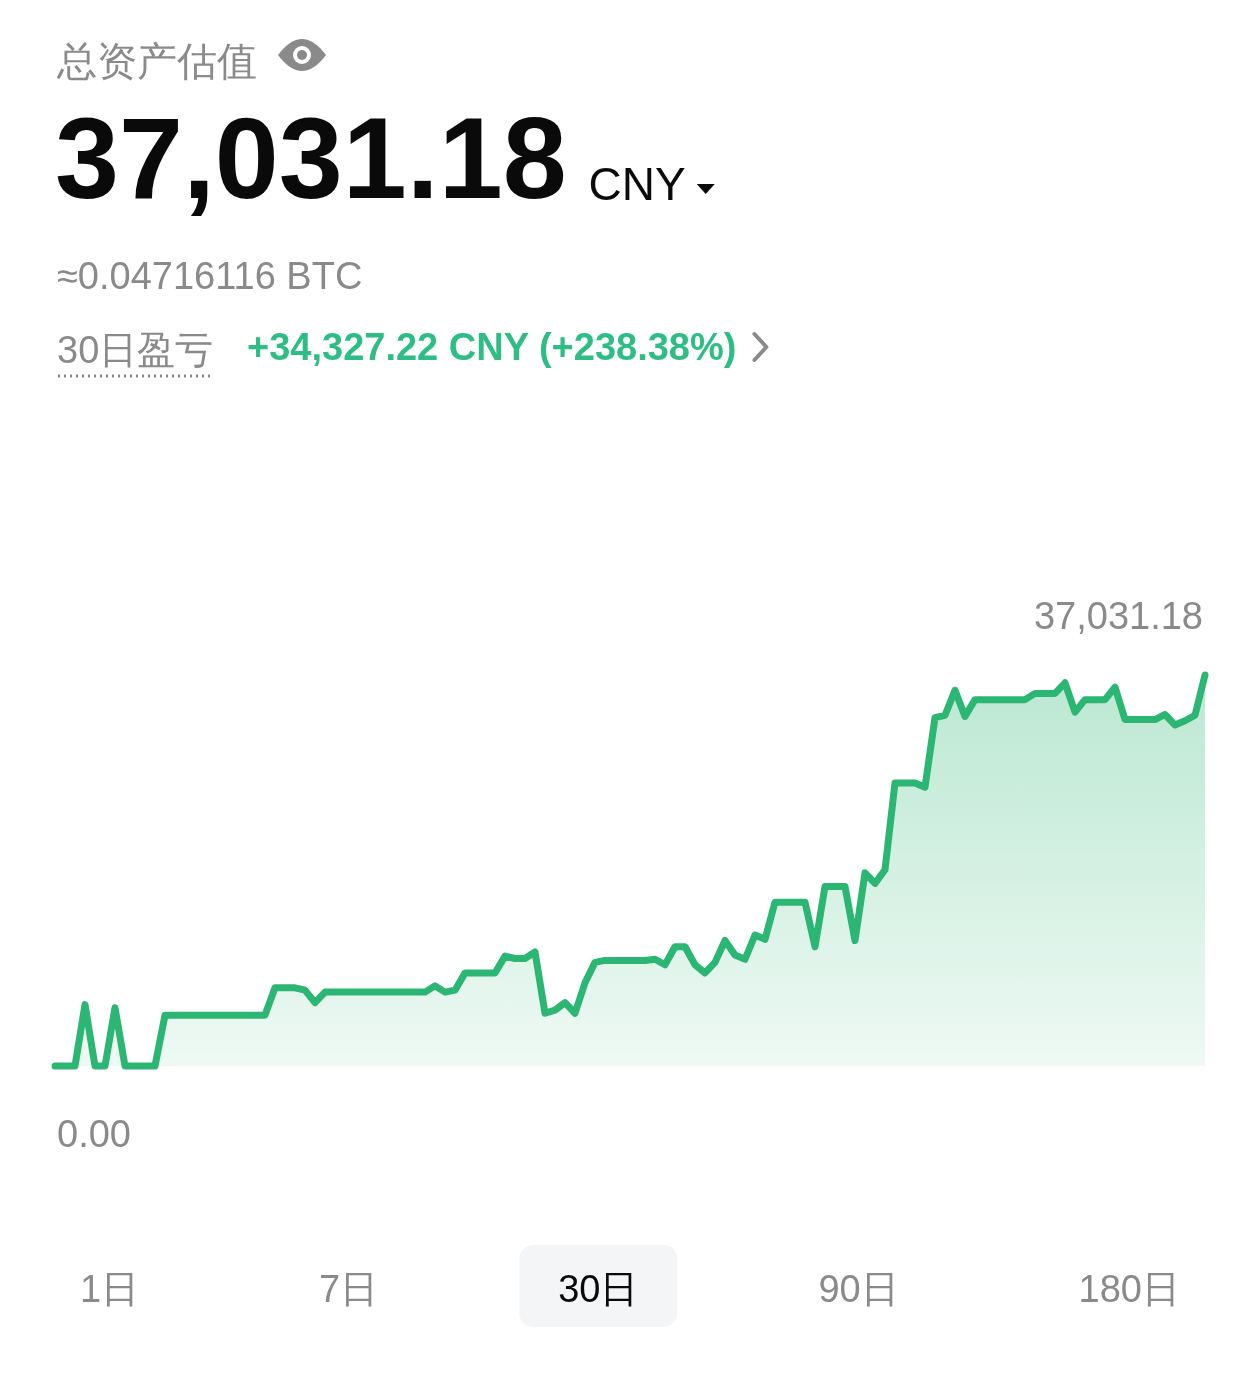  I want to click on text: 30日盈亏, so click(135, 350).